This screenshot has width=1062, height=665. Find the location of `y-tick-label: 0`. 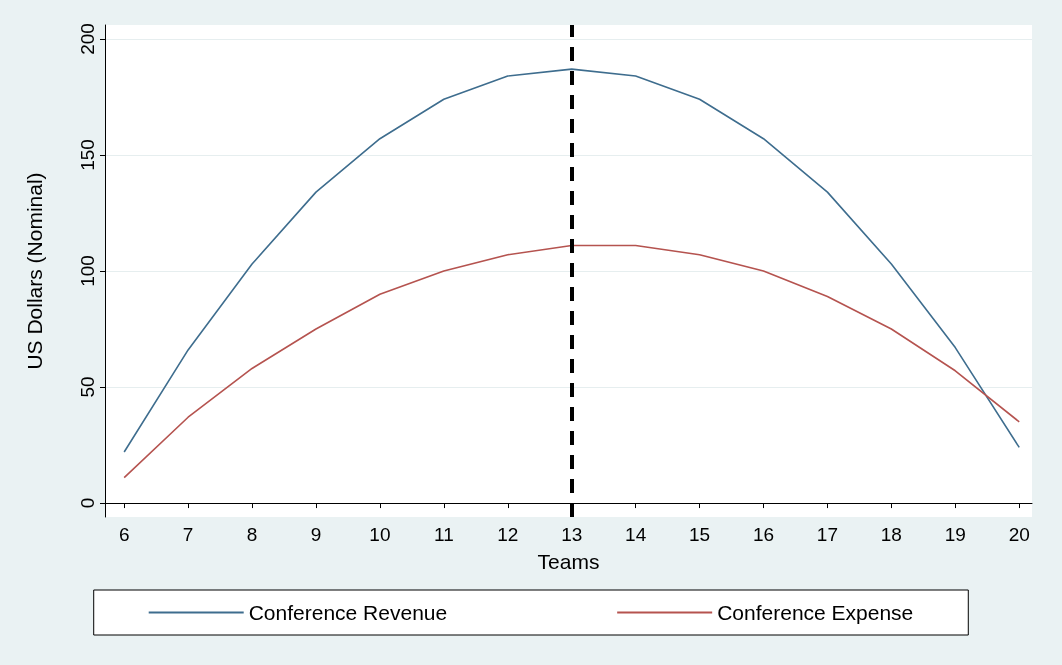

y-tick-label: 0 is located at coordinates (87, 503).